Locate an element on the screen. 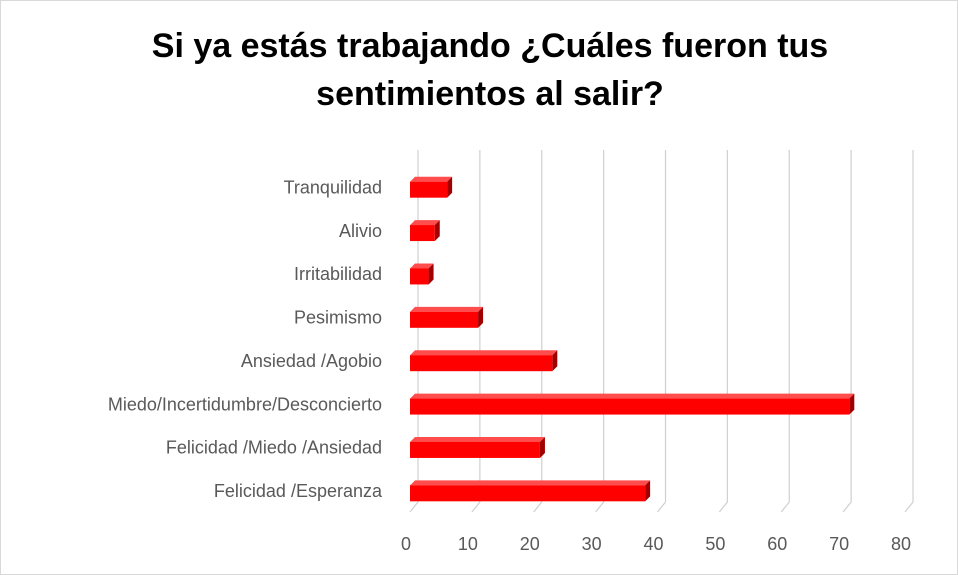  y-tick-label: Irritabilidad is located at coordinates (338, 274).